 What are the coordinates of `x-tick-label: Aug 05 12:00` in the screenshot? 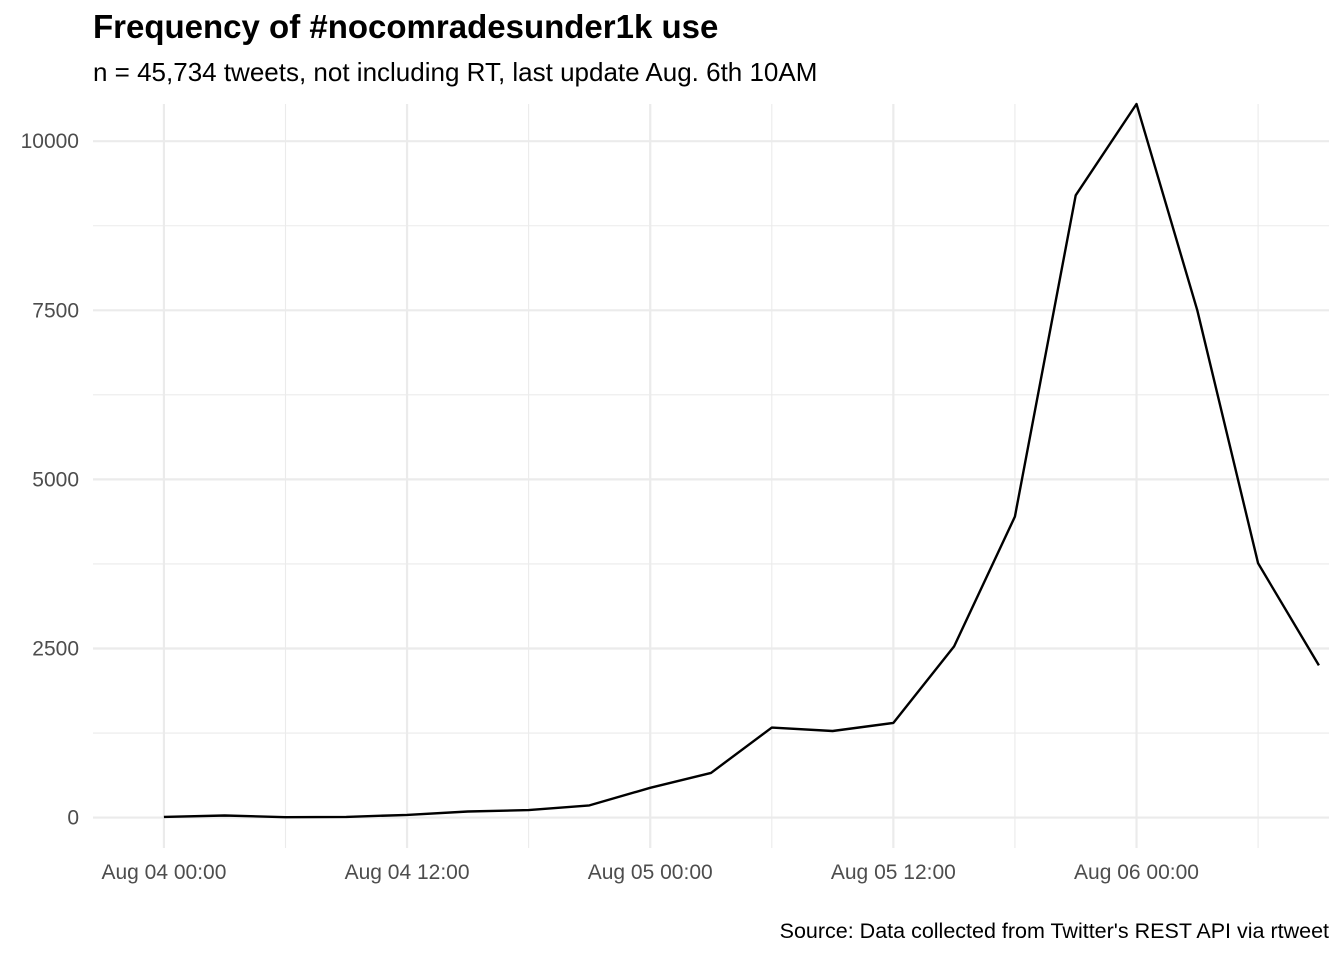 It's located at (893, 872).